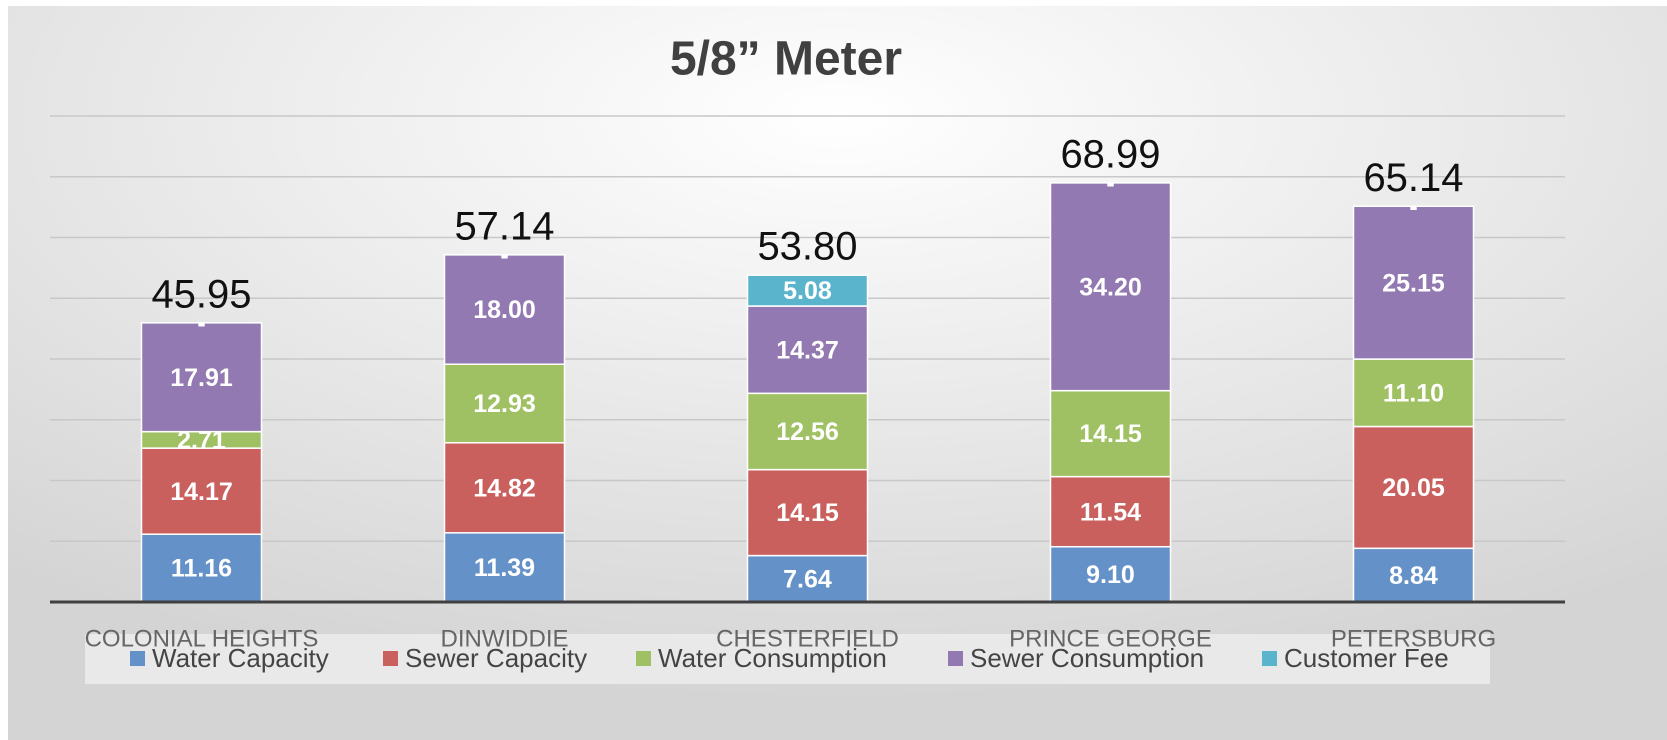 The width and height of the screenshot is (1667, 740). Describe the element at coordinates (240, 658) in the screenshot. I see `legend-text: Water Capacity` at that location.